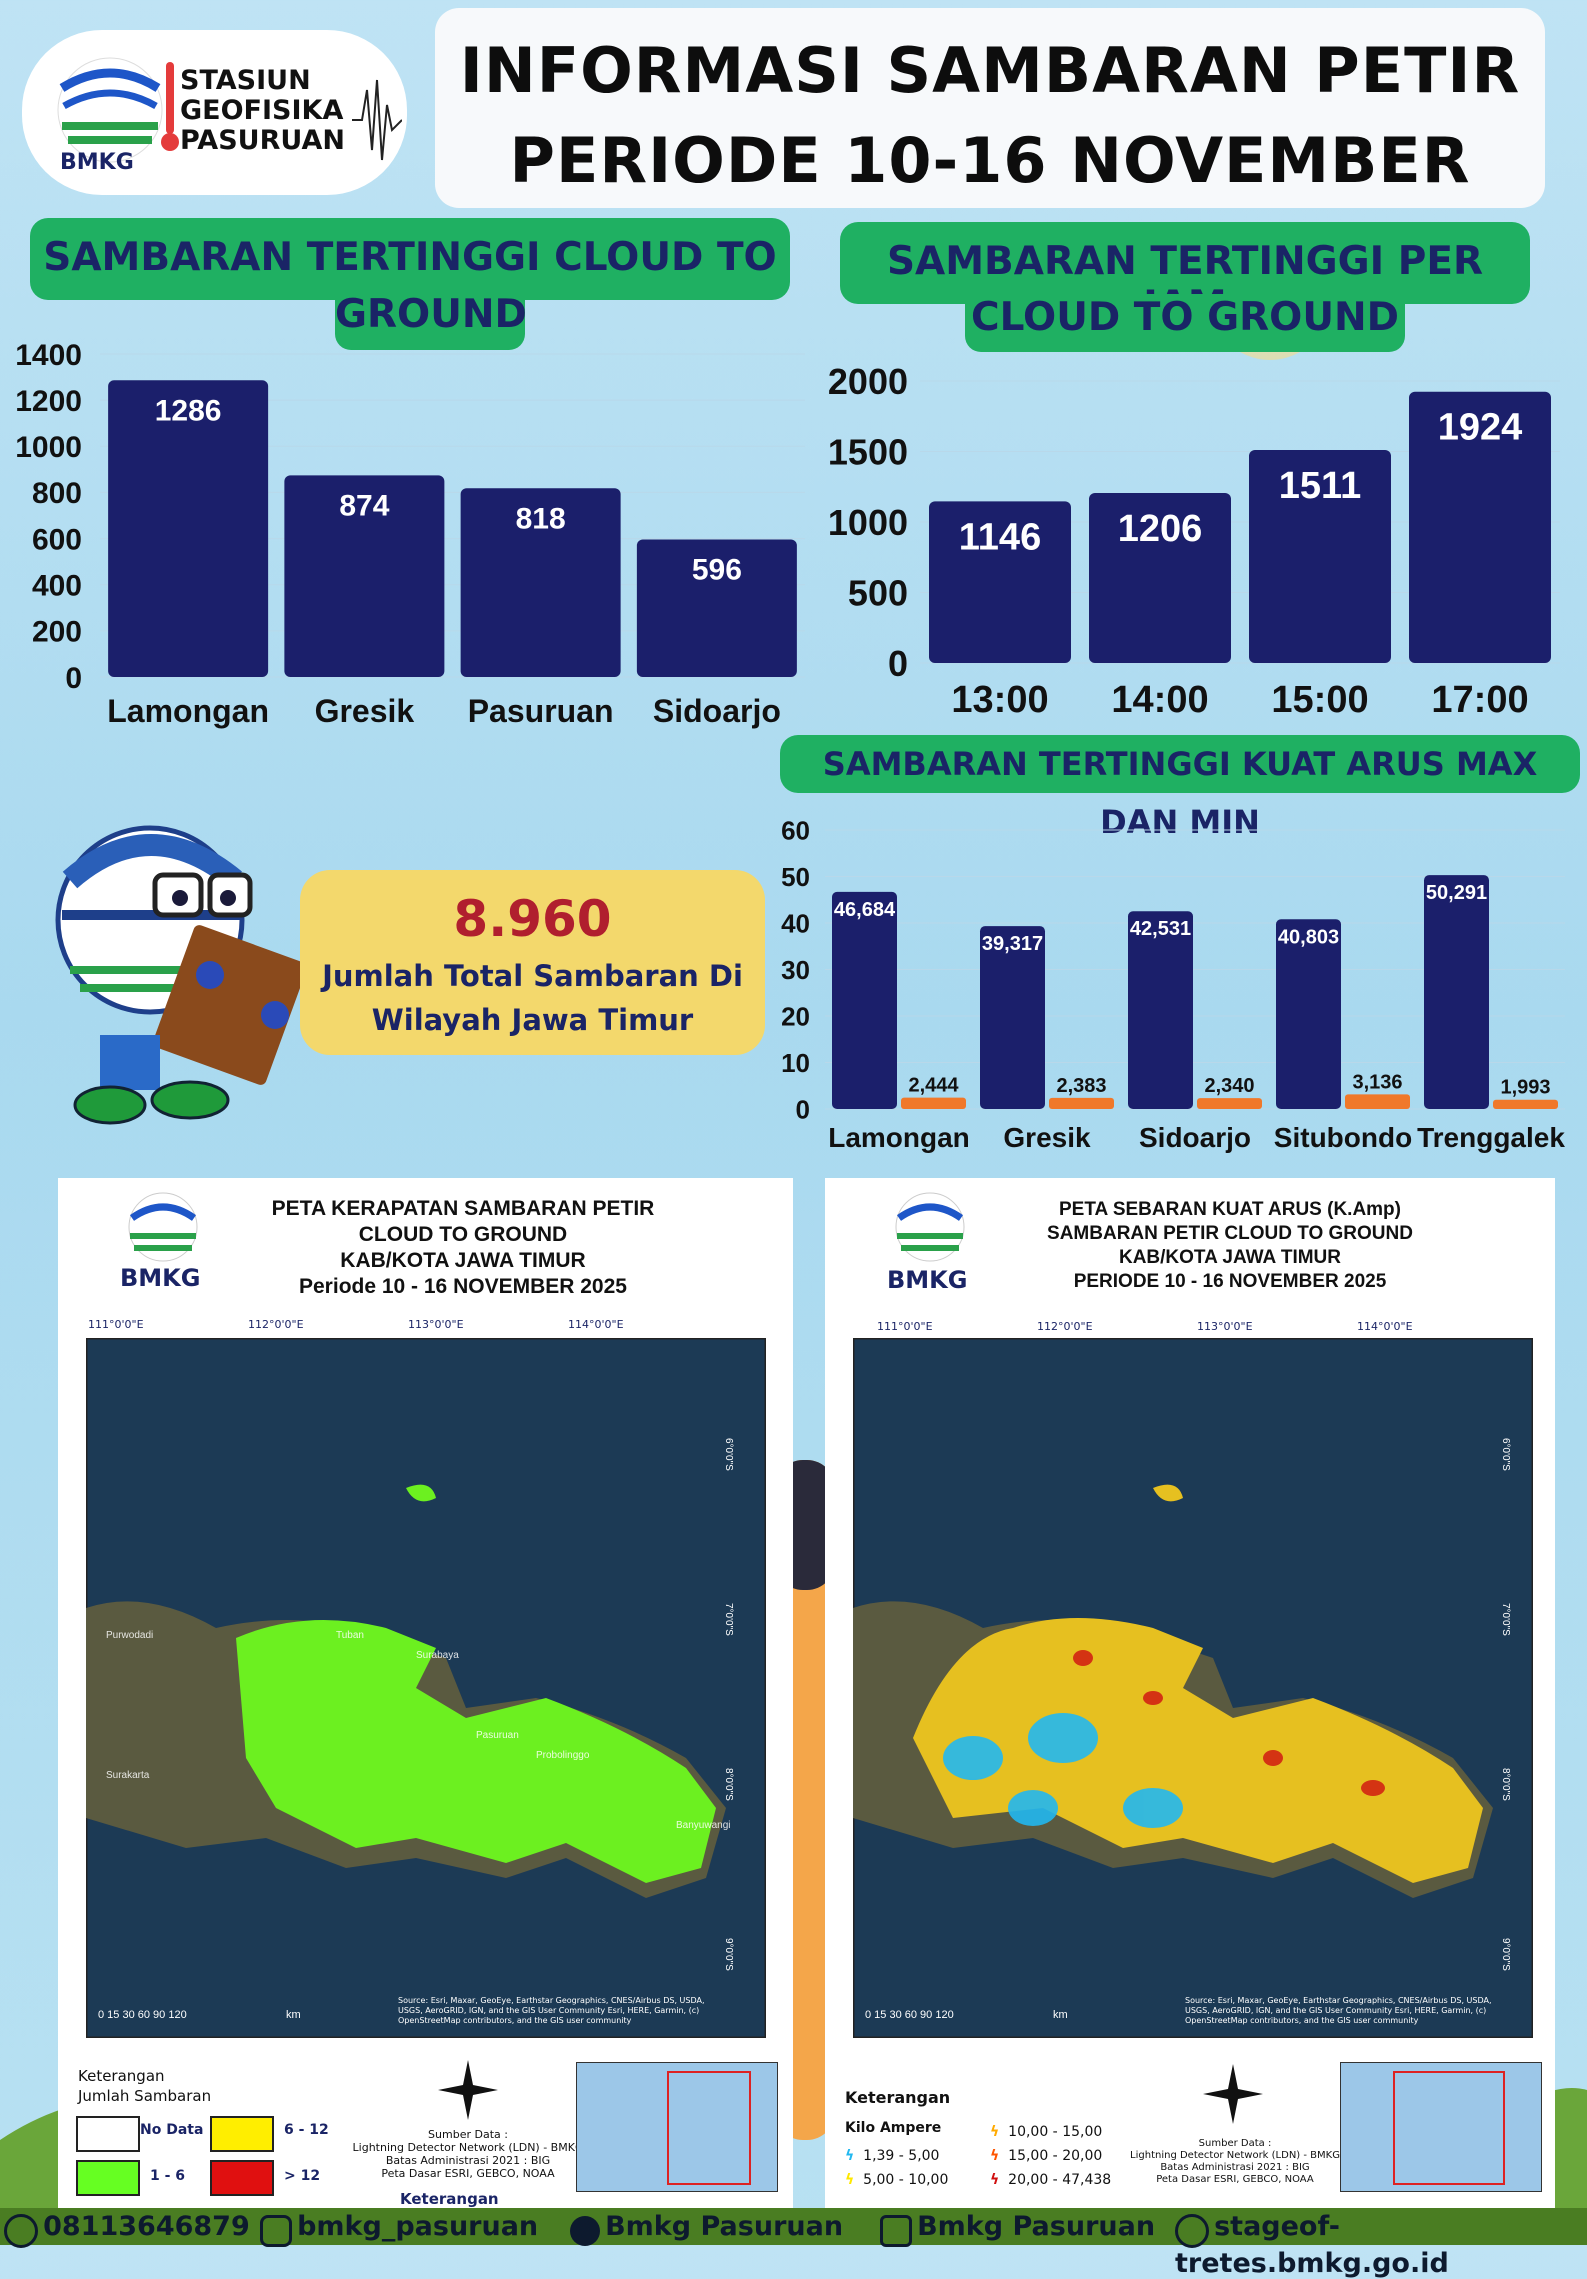  I want to click on seismograph-icon, so click(377, 120).